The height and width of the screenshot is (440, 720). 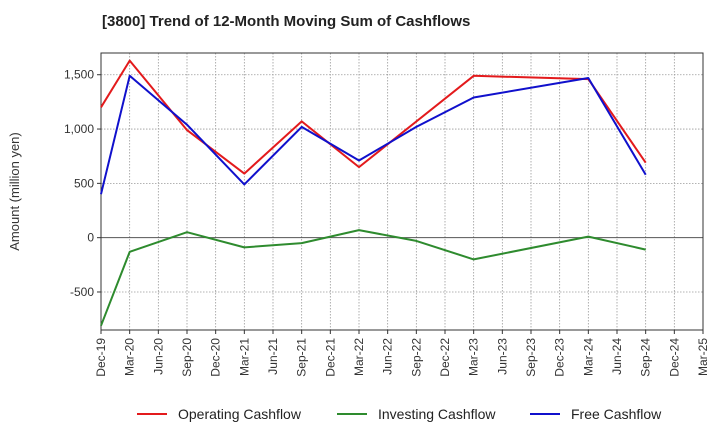 What do you see at coordinates (158, 356) in the screenshot?
I see `x-tick-label: Jun-20` at bounding box center [158, 356].